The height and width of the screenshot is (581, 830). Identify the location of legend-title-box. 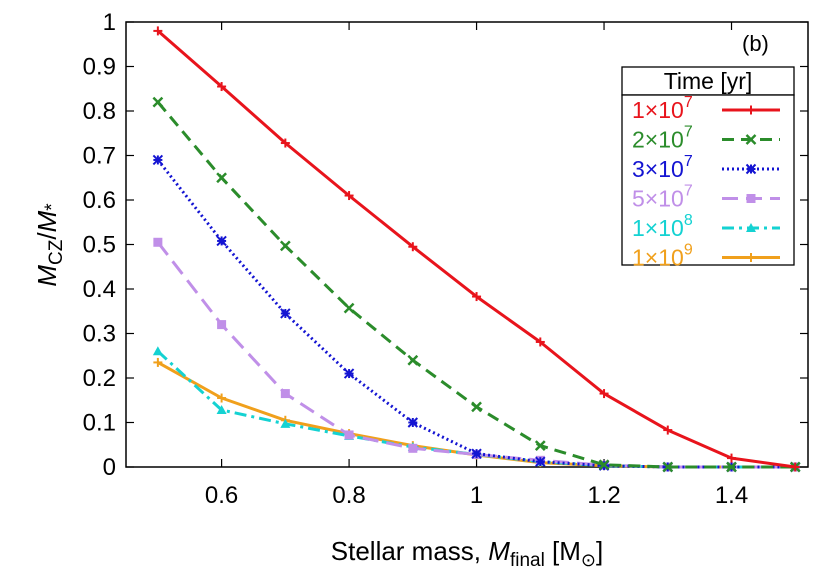
(708, 81).